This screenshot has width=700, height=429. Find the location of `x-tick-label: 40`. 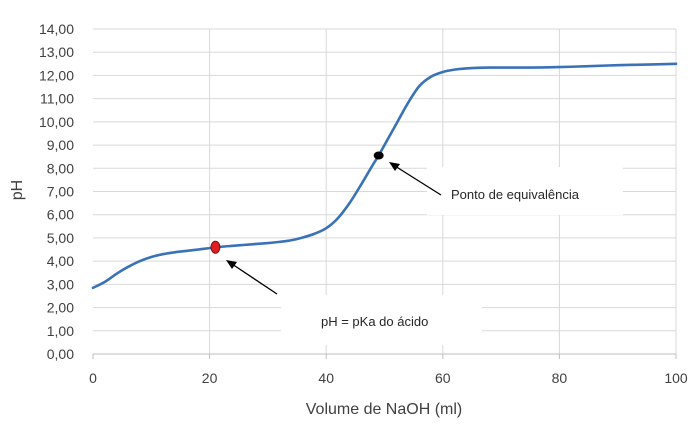

x-tick-label: 40 is located at coordinates (326, 378).